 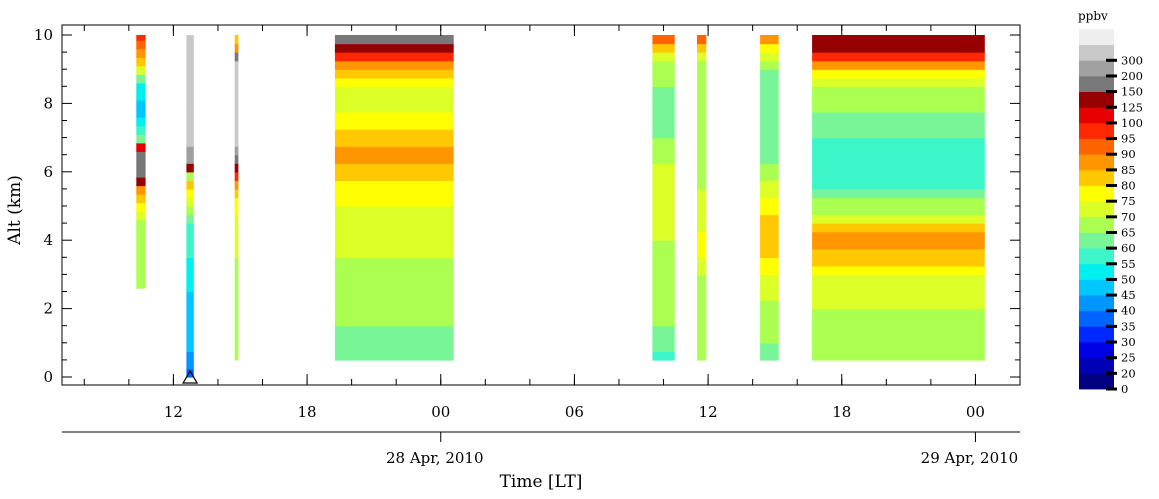 What do you see at coordinates (841, 412) in the screenshot?
I see `x-tick-label: 18` at bounding box center [841, 412].